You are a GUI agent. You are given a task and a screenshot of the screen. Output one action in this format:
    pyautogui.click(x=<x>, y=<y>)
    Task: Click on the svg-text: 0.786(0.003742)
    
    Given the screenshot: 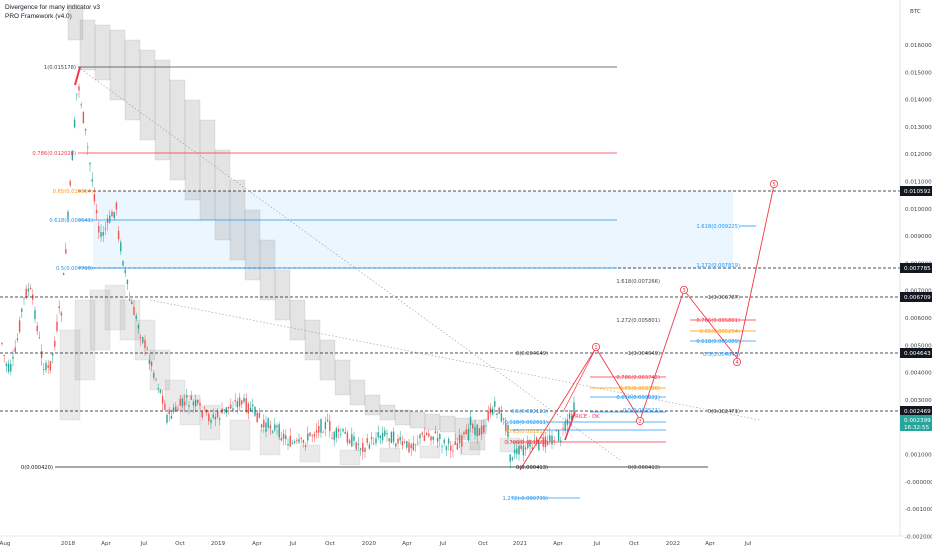 What is the action you would take?
    pyautogui.click(x=638, y=378)
    